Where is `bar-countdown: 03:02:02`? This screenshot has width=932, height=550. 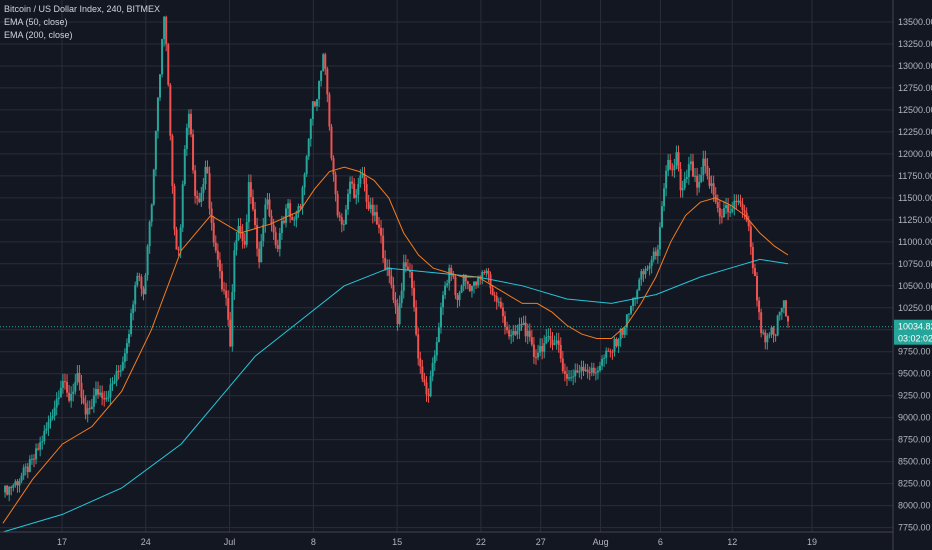 bar-countdown: 03:02:02 is located at coordinates (915, 339).